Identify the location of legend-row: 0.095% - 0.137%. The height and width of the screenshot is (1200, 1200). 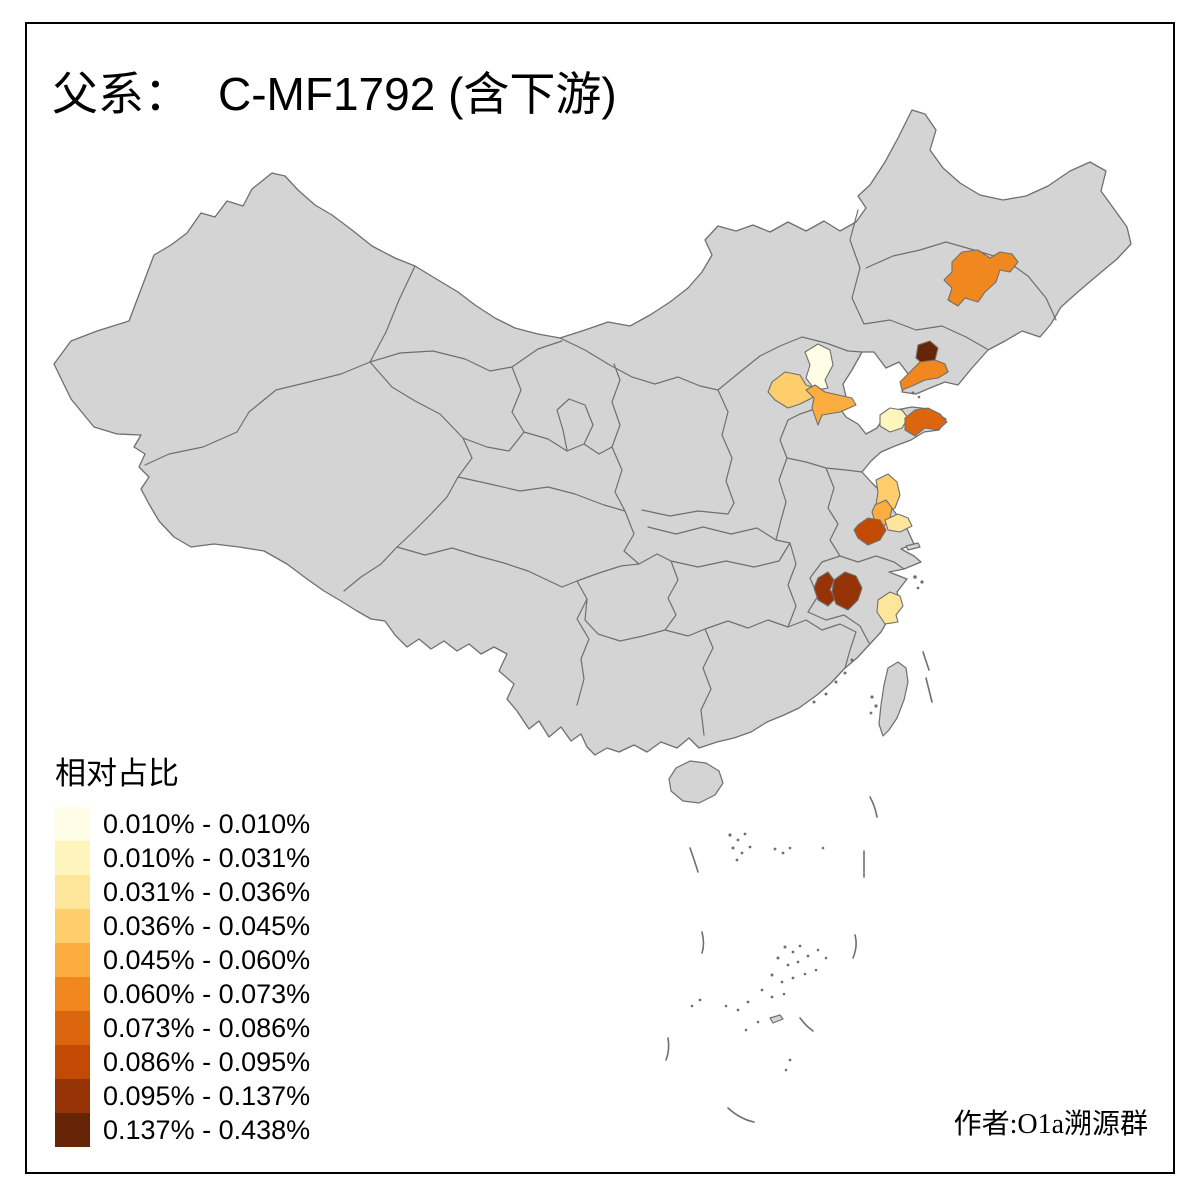
(182, 1096).